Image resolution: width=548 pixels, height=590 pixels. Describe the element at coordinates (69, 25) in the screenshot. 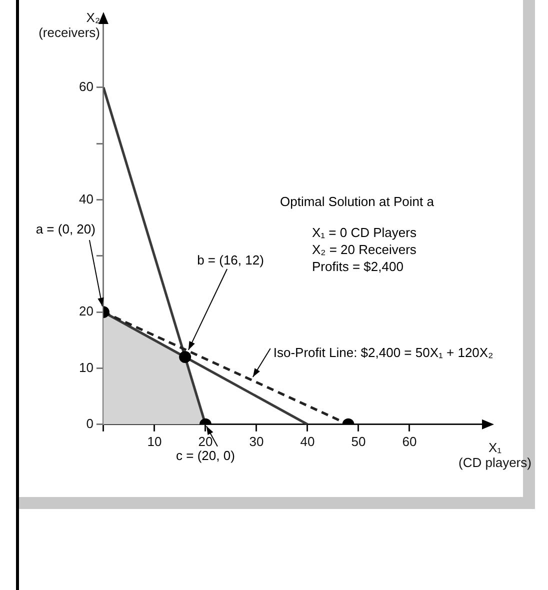

I see `y-axis-title: X₂ (receivers)` at that location.